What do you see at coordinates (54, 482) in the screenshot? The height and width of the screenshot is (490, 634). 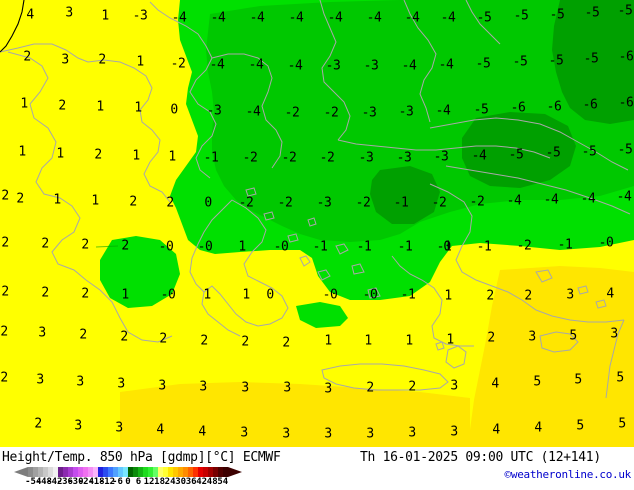 I see `scale-tick-label: -42` at bounding box center [54, 482].